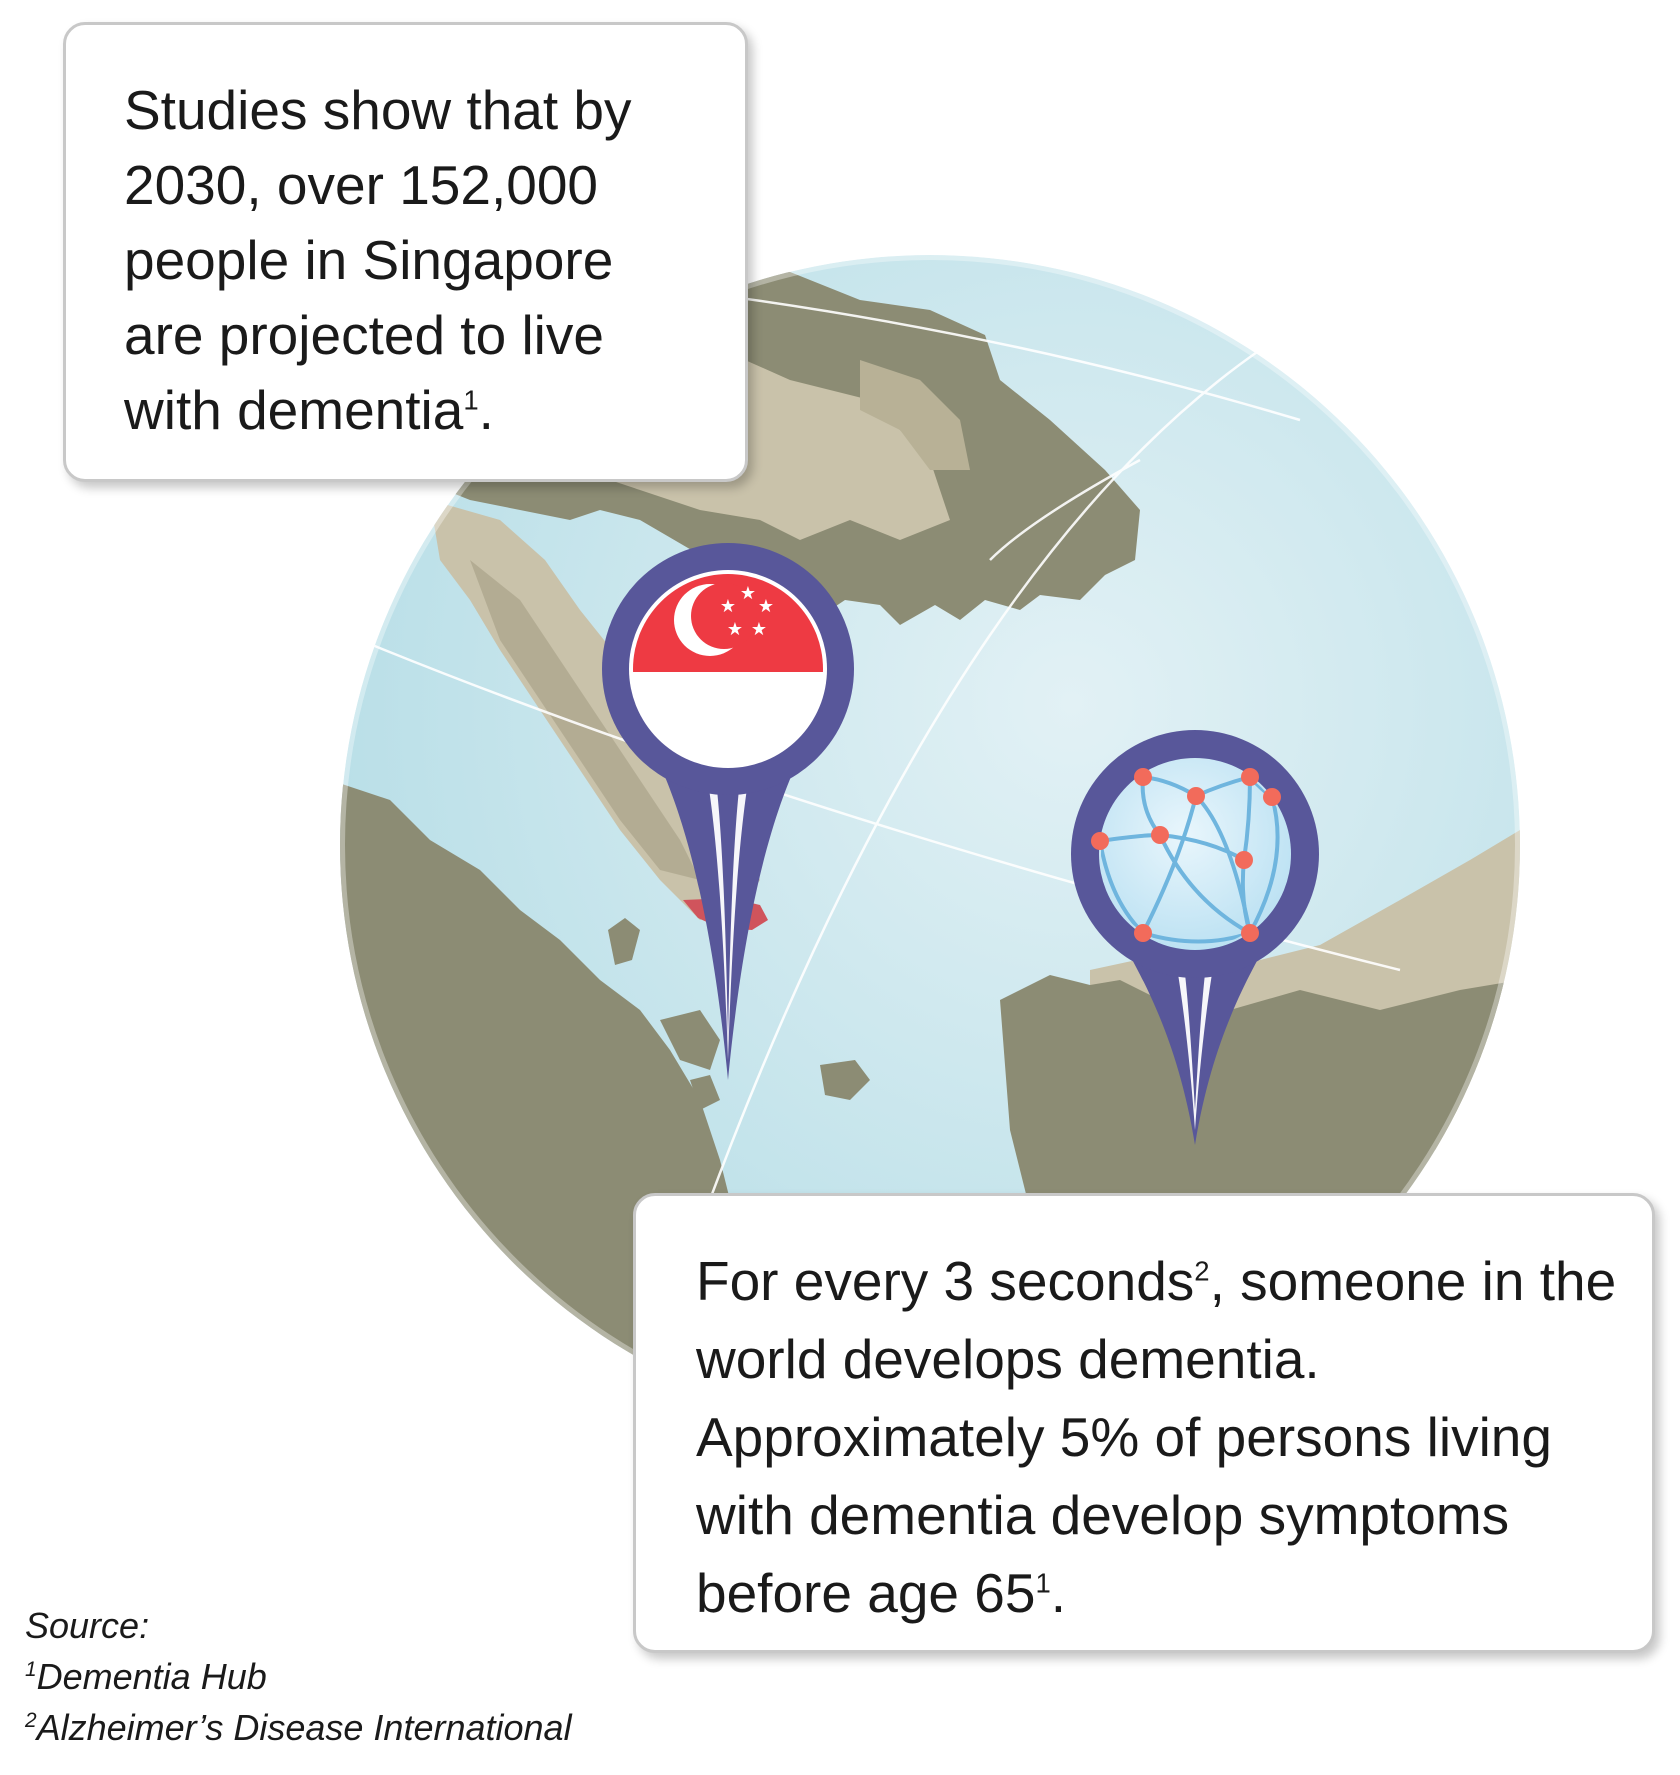  I want to click on singapore-flag-pin-icon: ★ ★ ★ ★ ★, so click(728, 811).